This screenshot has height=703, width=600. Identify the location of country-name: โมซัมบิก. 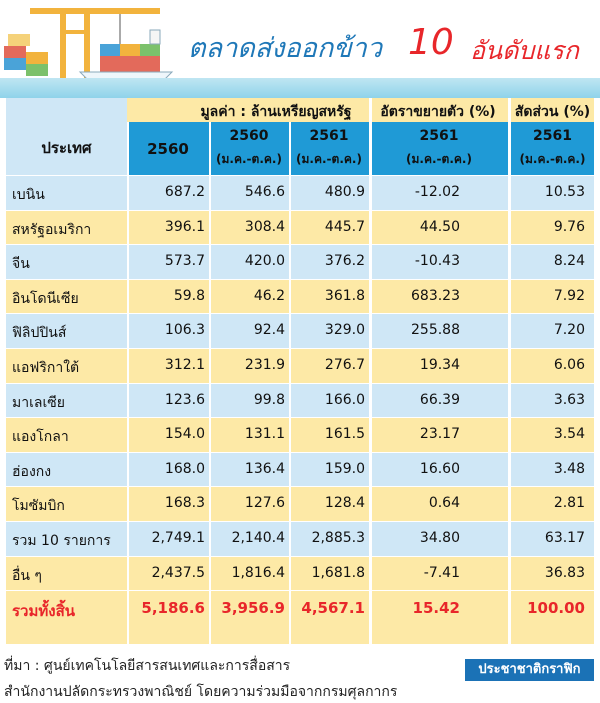
(38, 506).